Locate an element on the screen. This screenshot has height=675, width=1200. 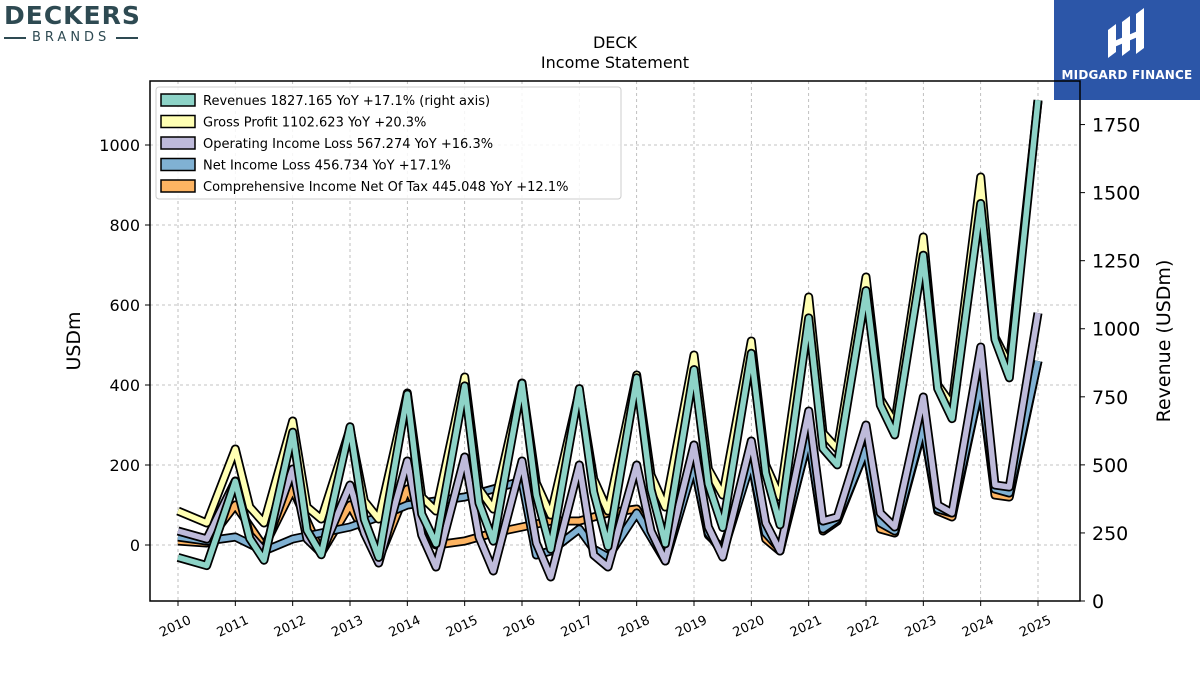
deckers-brands-logo: DECKERS BRANDS is located at coordinates (82, 27).